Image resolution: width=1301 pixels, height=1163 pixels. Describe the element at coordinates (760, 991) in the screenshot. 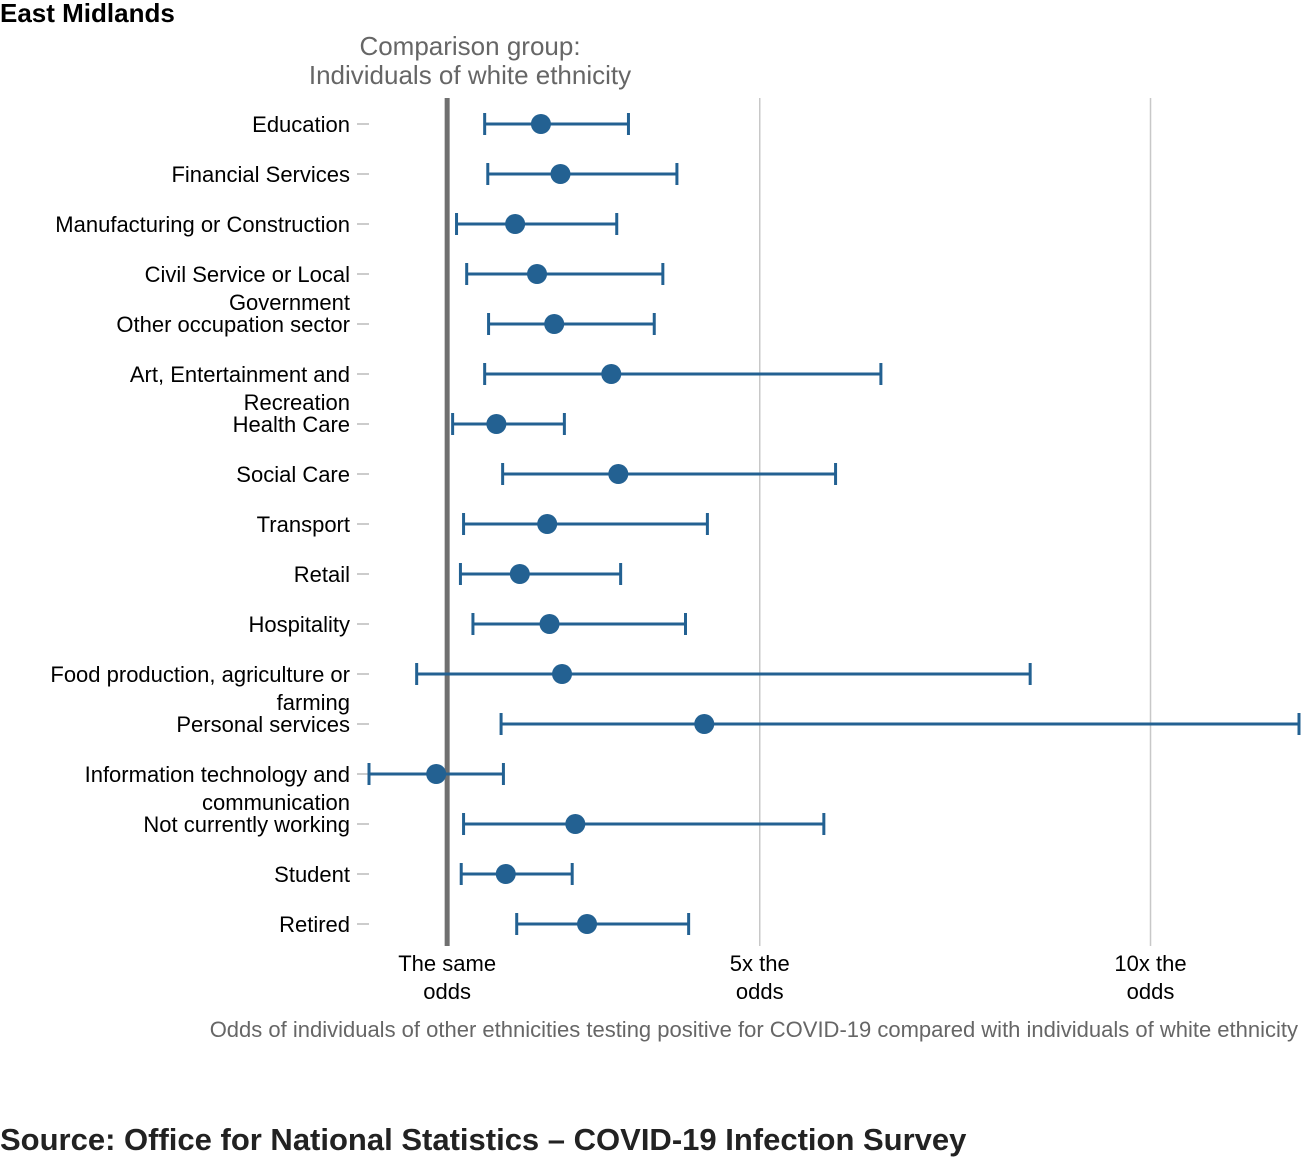

I see `x-tick-label-1-1: odds` at that location.